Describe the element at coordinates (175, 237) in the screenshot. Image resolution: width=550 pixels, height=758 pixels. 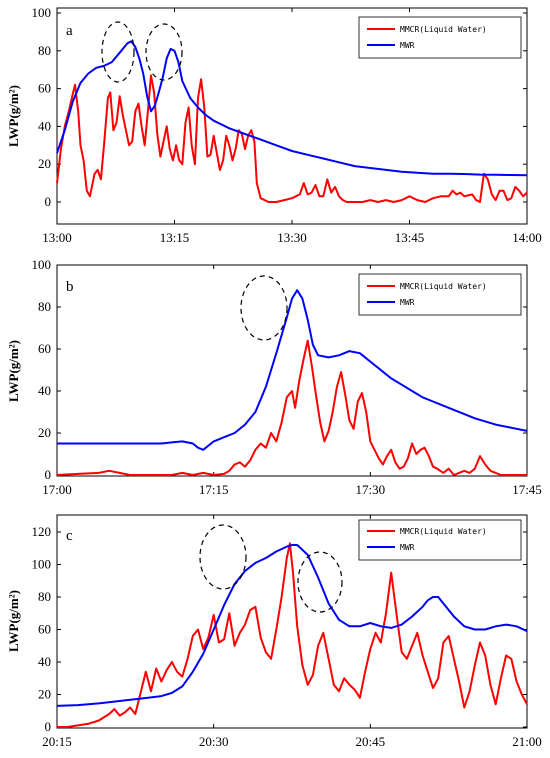
I see `x-tick-label: 13:15` at that location.